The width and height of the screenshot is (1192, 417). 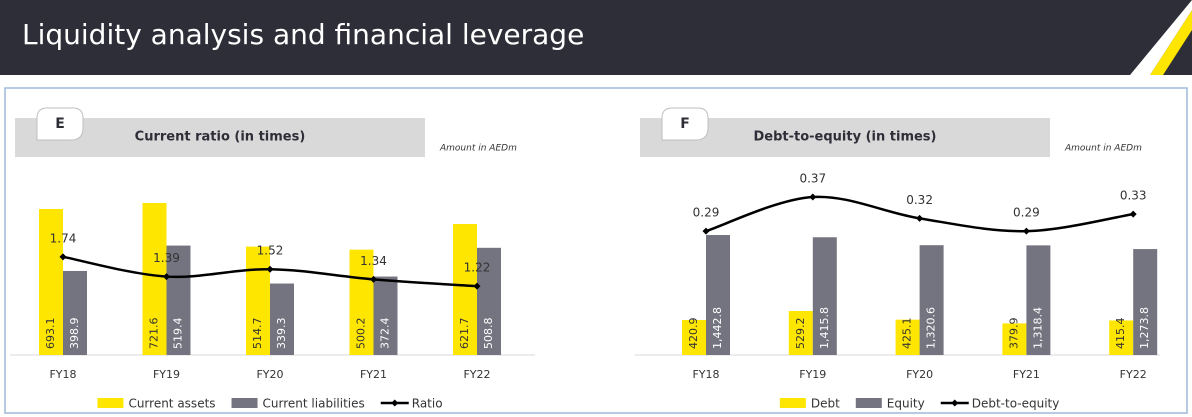 I want to click on line-value-label: 1.39, so click(x=166, y=258).